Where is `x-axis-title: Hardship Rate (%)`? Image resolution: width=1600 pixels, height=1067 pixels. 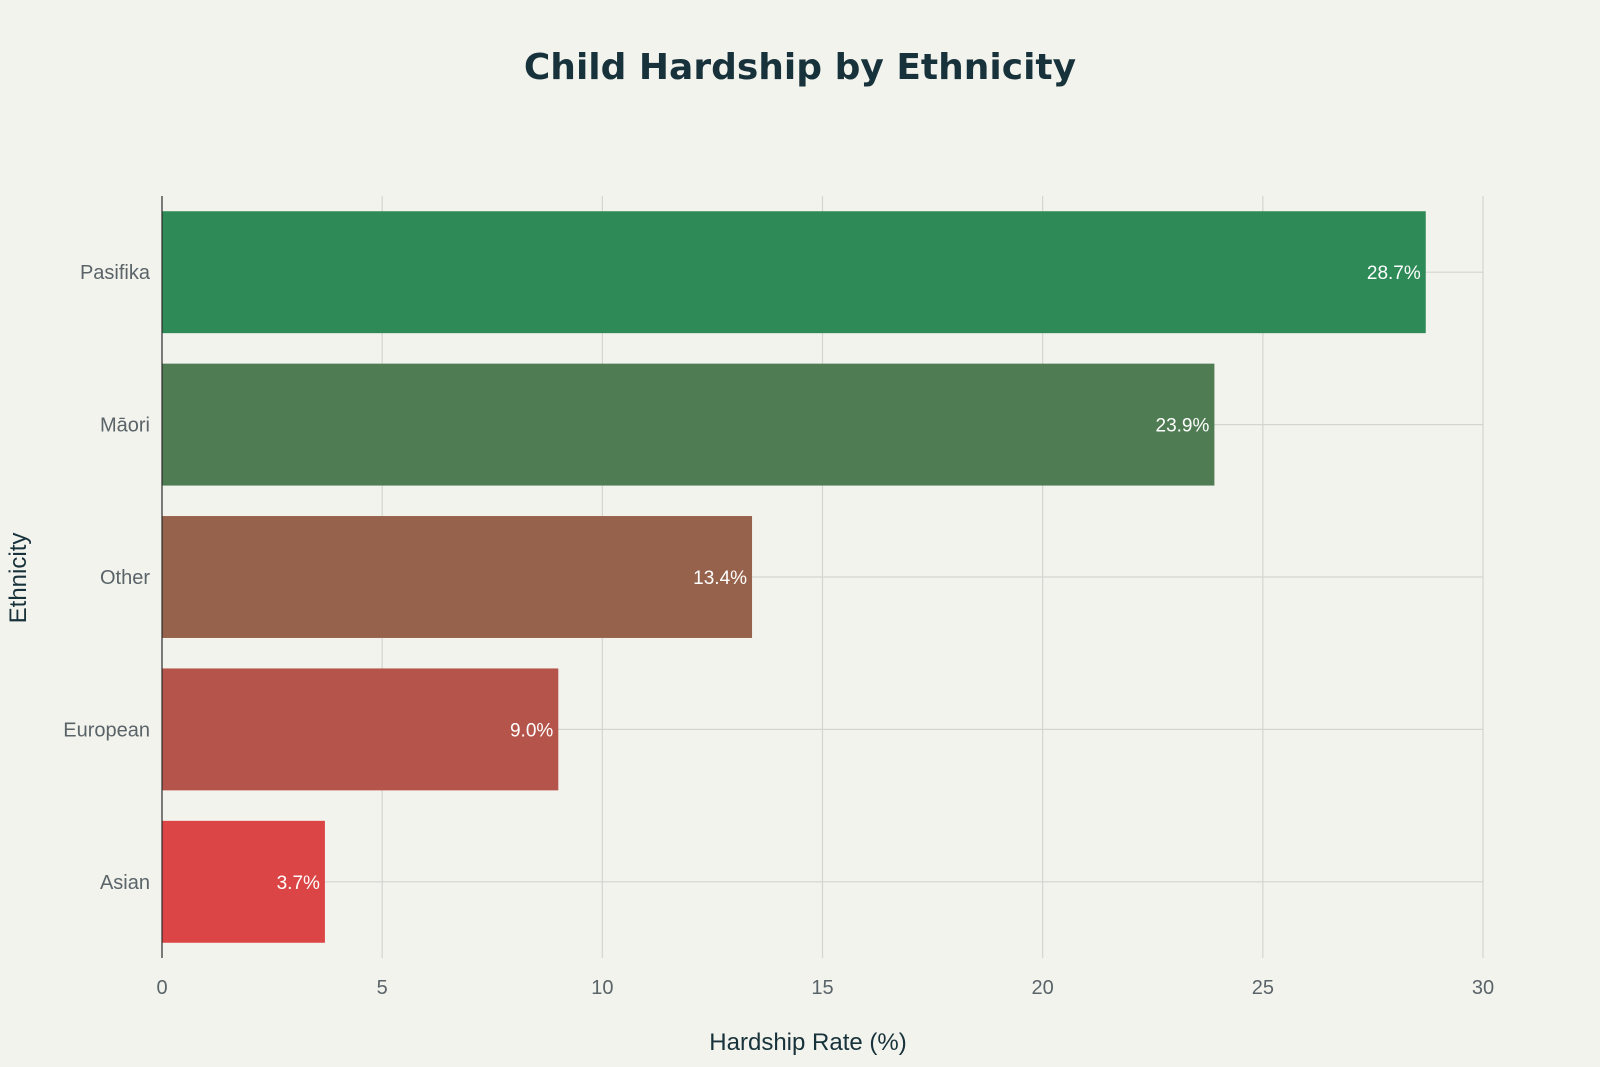
x-axis-title: Hardship Rate (%) is located at coordinates (807, 1042).